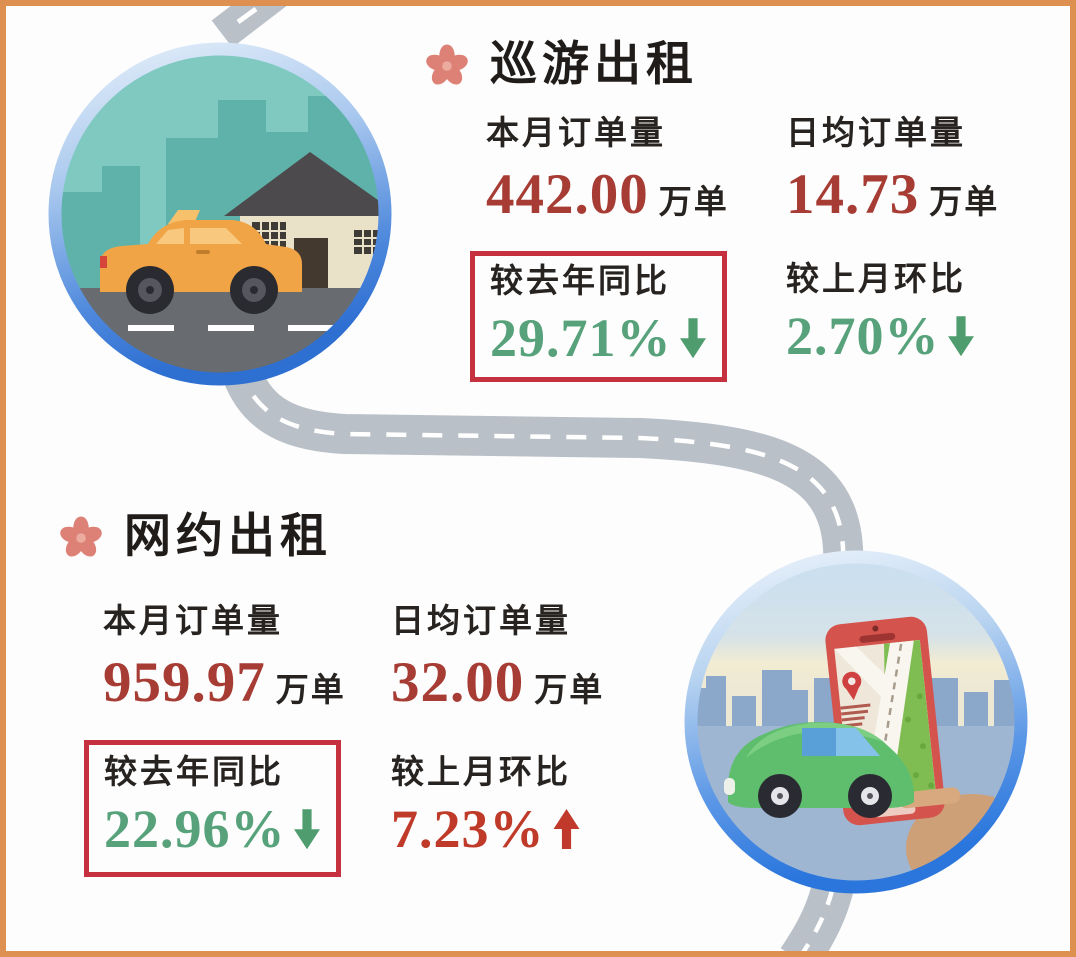 This screenshot has width=1076, height=957. I want to click on section-title-online: 网约出租, so click(195, 537).